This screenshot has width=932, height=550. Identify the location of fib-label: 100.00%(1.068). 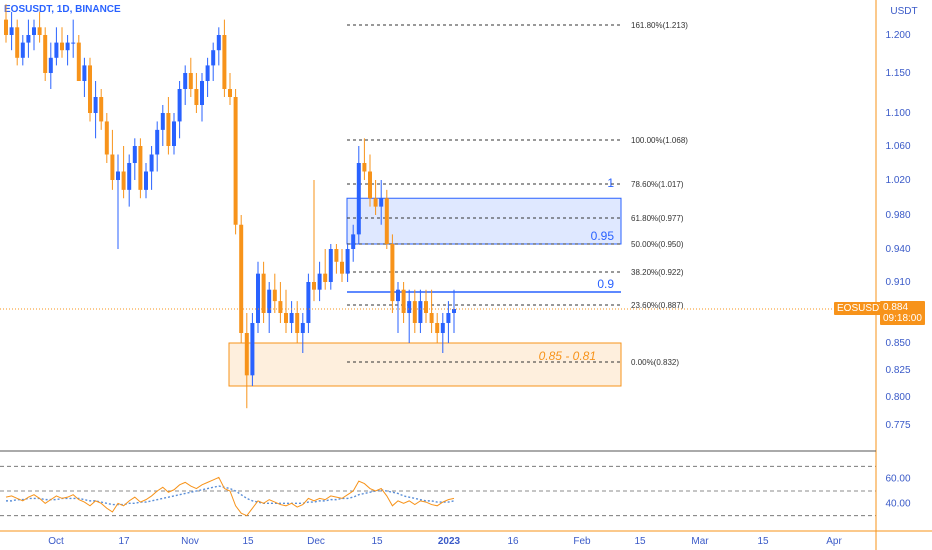
(659, 140).